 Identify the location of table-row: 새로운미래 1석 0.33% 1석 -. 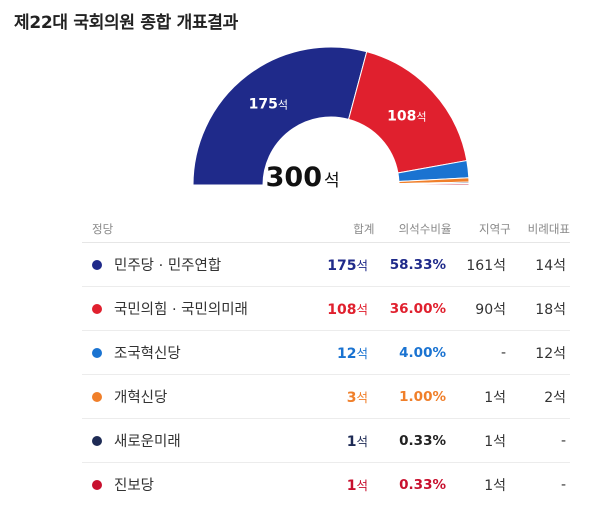
(326, 441).